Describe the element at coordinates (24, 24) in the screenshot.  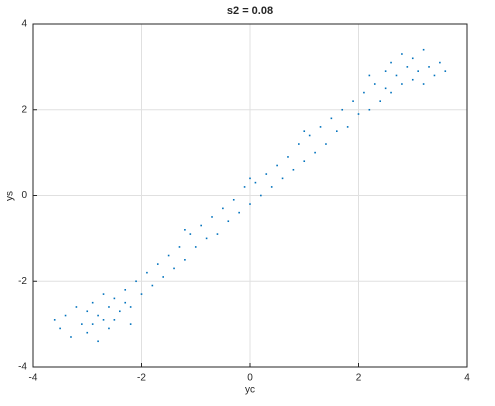
I see `y-tick-label: 4` at that location.